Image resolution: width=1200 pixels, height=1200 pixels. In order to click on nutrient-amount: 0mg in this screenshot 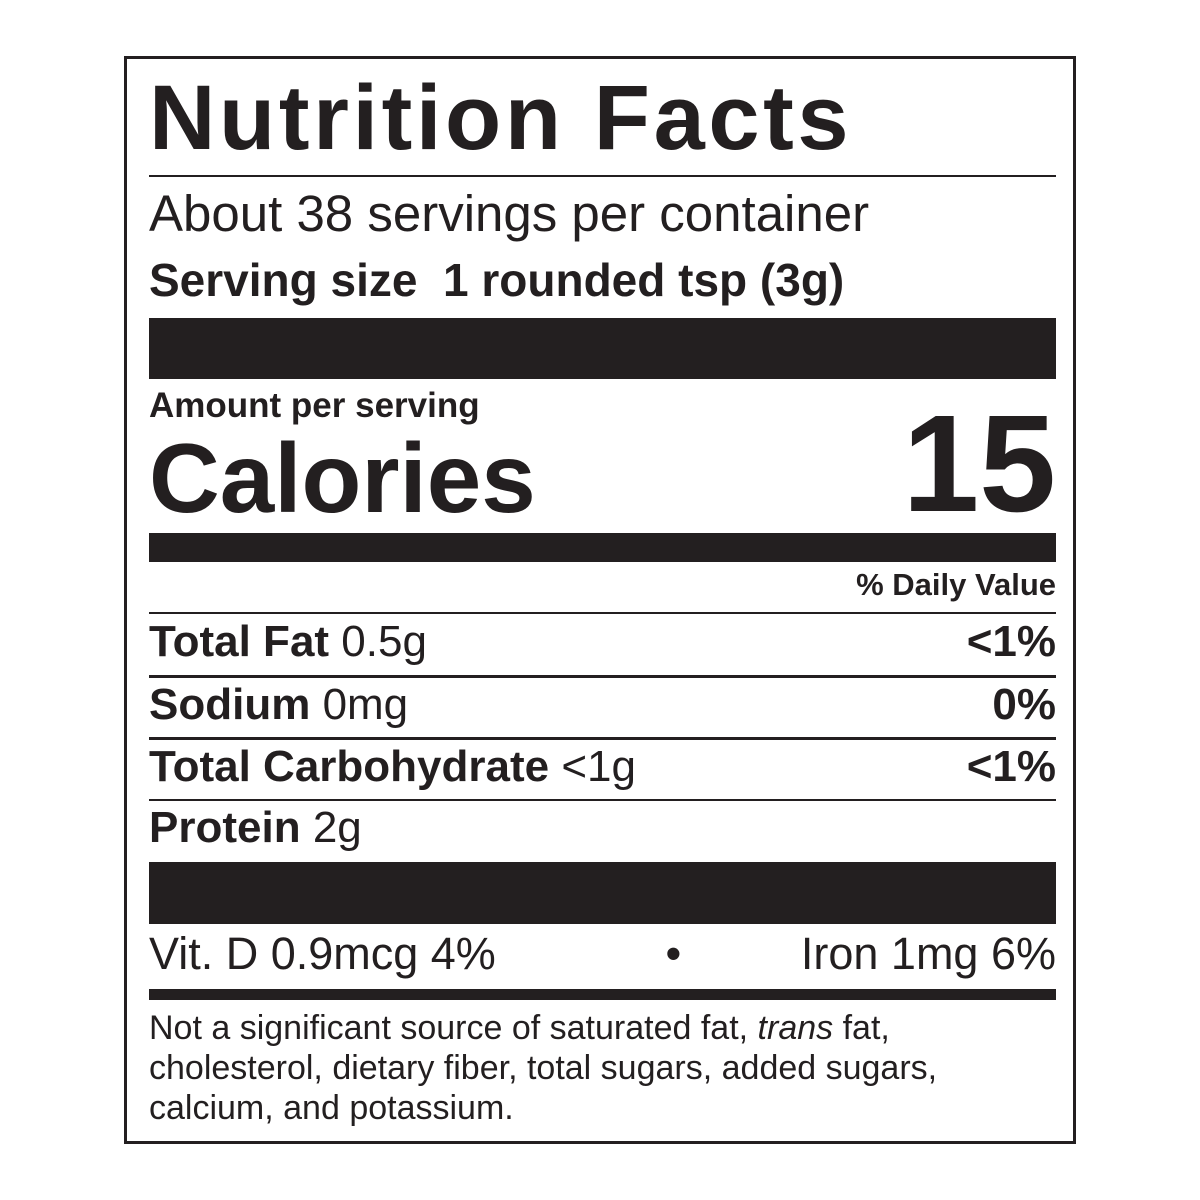, I will do `click(365, 704)`.